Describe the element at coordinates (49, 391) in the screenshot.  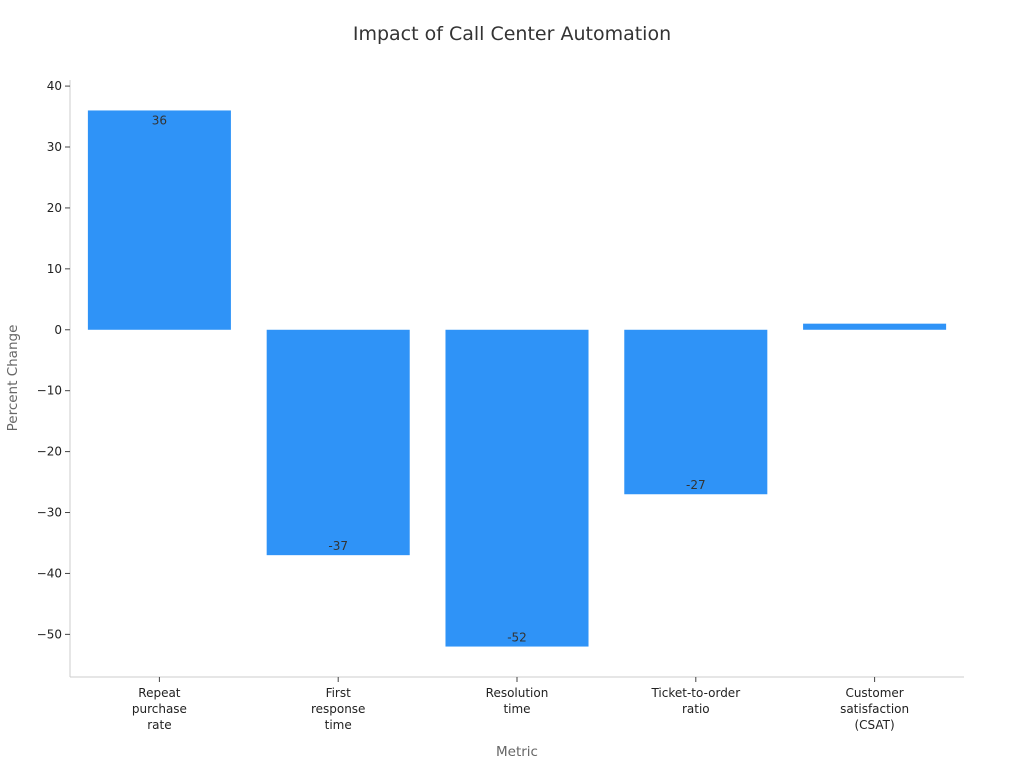
I see `y-tick-label-5: −10` at that location.